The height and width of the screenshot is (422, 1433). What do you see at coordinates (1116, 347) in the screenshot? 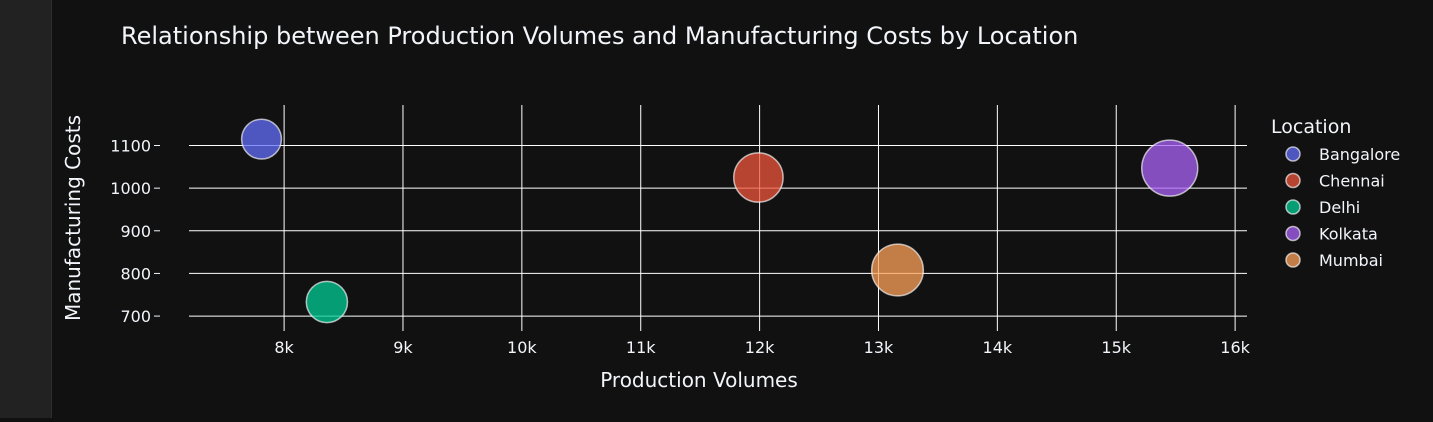
I see `x-tick-label: 15k` at bounding box center [1116, 347].